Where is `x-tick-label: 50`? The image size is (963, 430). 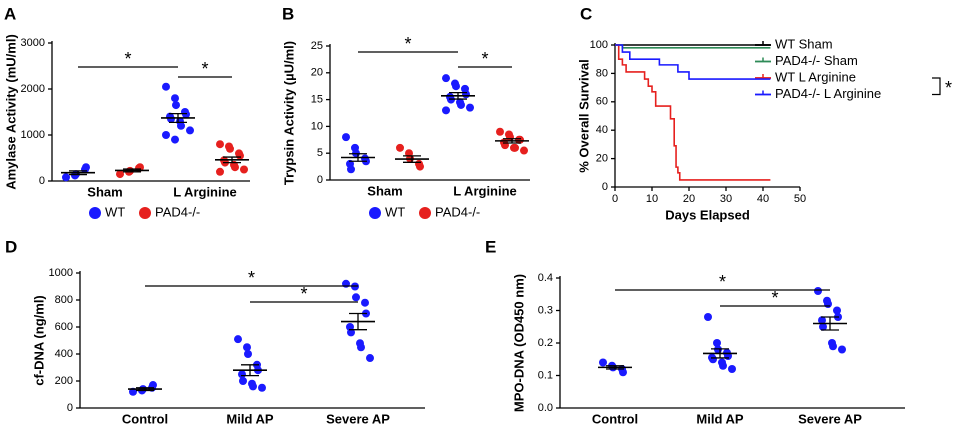 x-tick-label: 50 is located at coordinates (800, 199).